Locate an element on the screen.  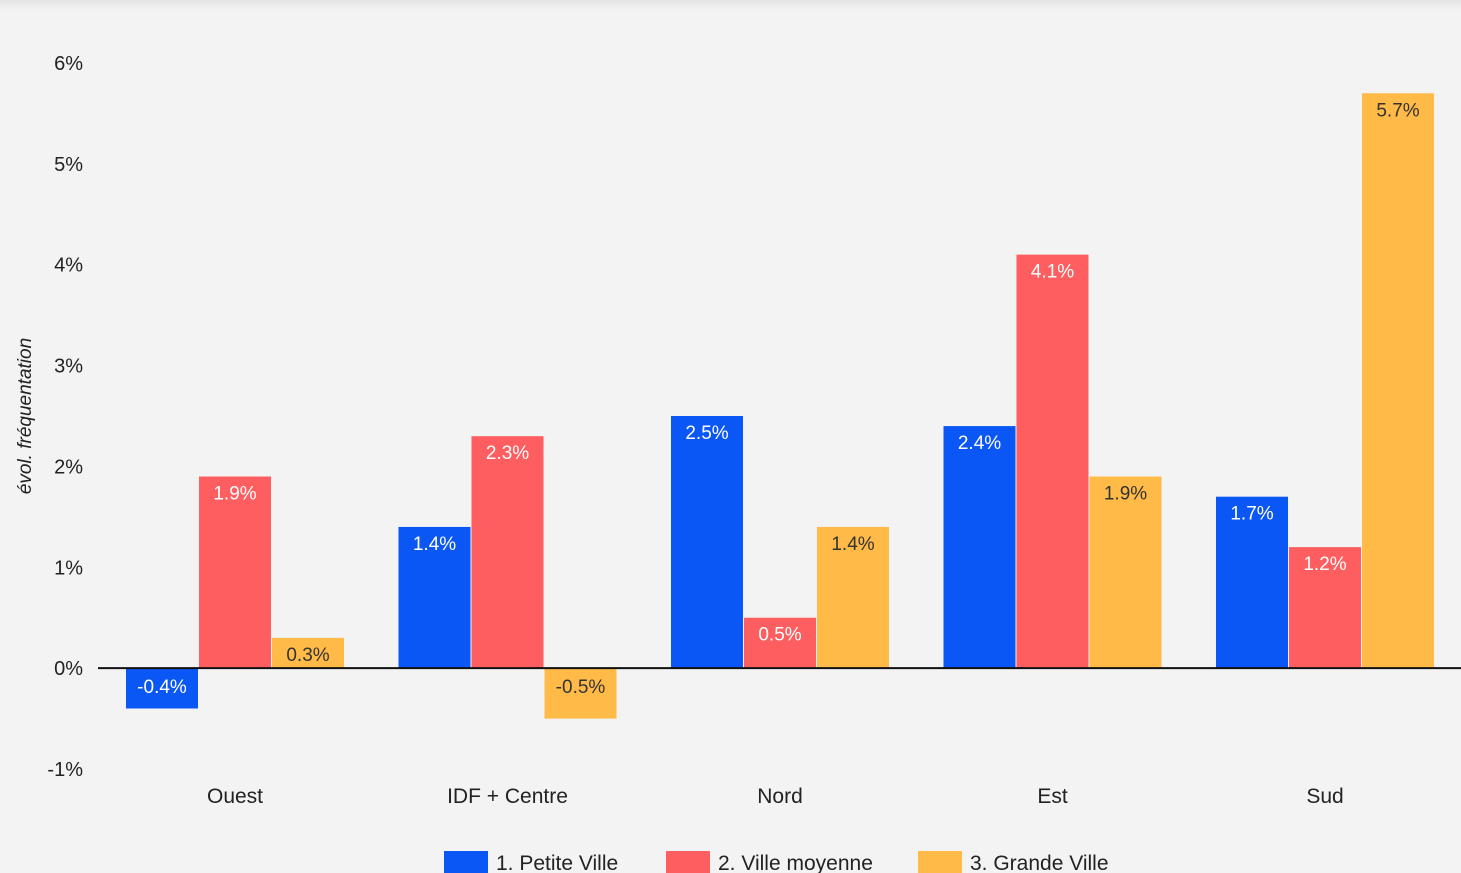
category-label: Ouest is located at coordinates (235, 796).